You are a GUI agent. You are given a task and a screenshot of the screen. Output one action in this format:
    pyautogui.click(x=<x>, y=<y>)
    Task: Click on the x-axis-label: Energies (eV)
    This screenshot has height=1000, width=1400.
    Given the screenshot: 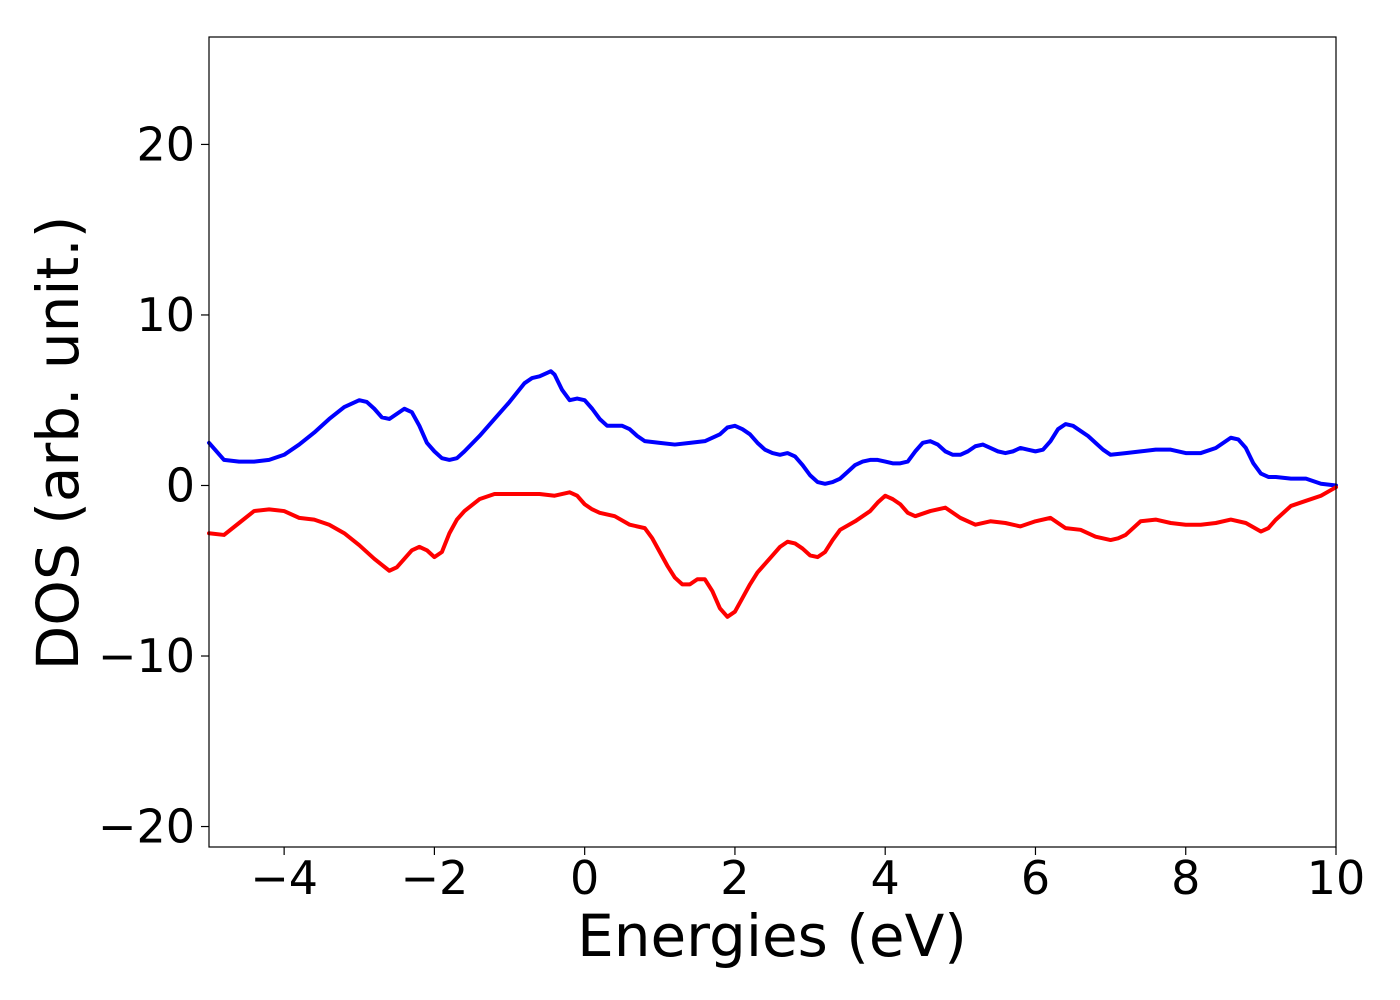 What is the action you would take?
    pyautogui.click(x=772, y=936)
    